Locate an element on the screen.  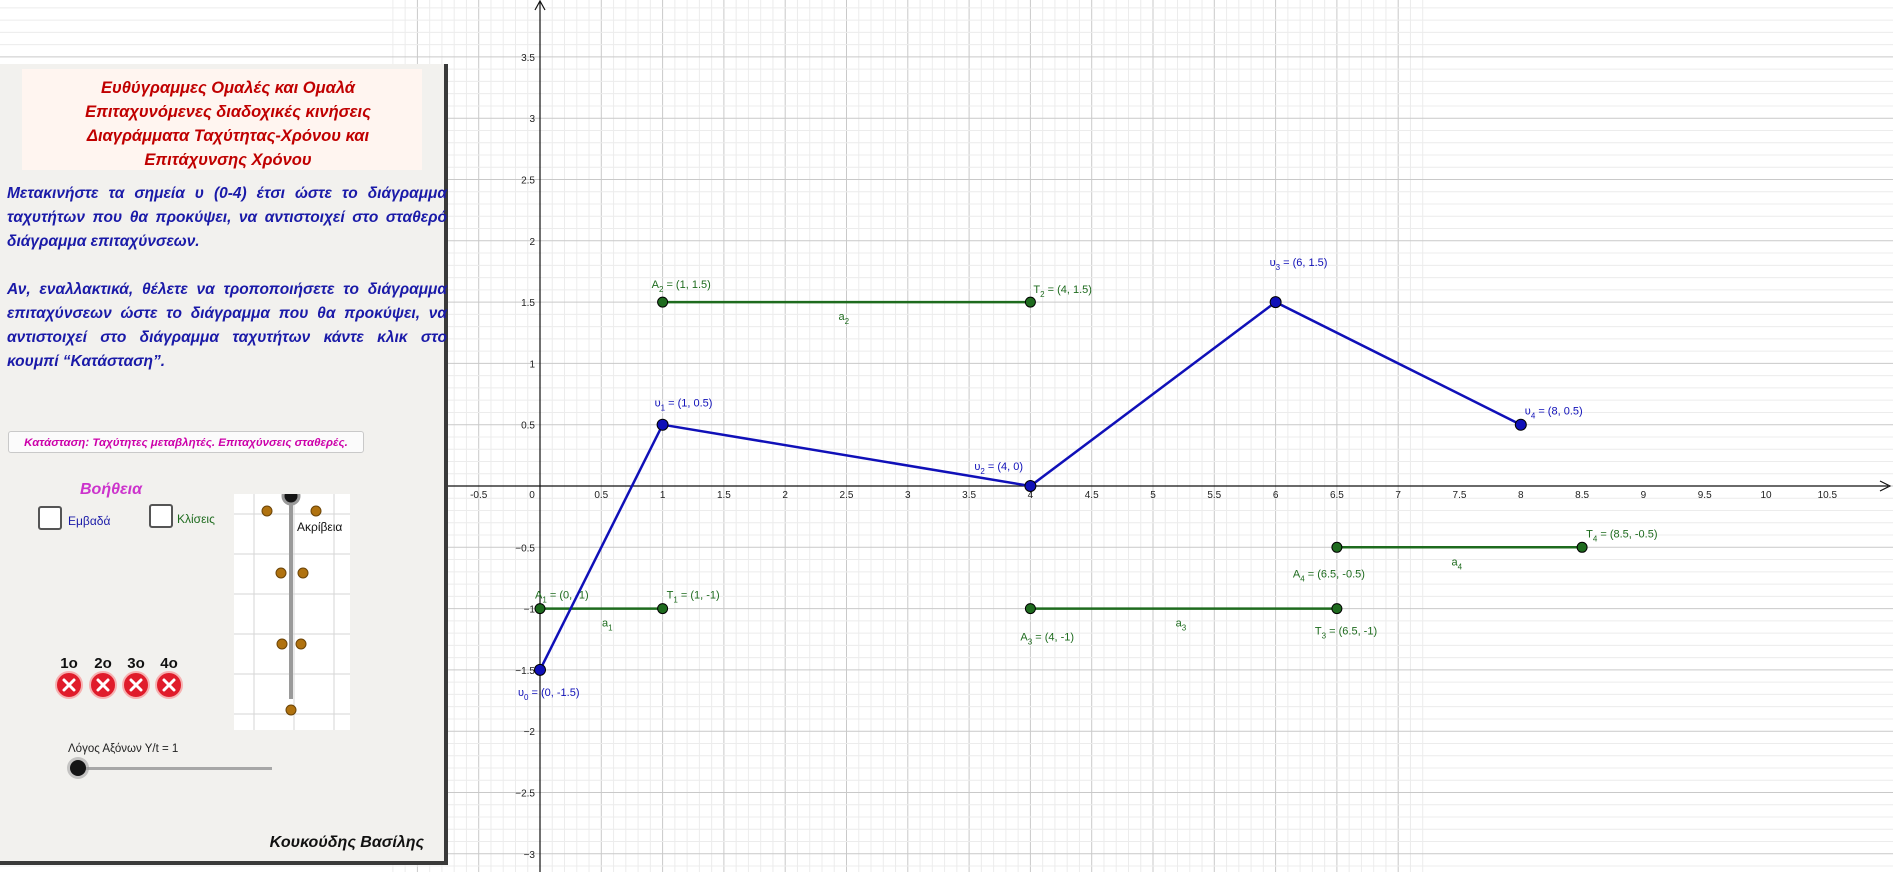
x-tick-label: 1.5 is located at coordinates (724, 495).